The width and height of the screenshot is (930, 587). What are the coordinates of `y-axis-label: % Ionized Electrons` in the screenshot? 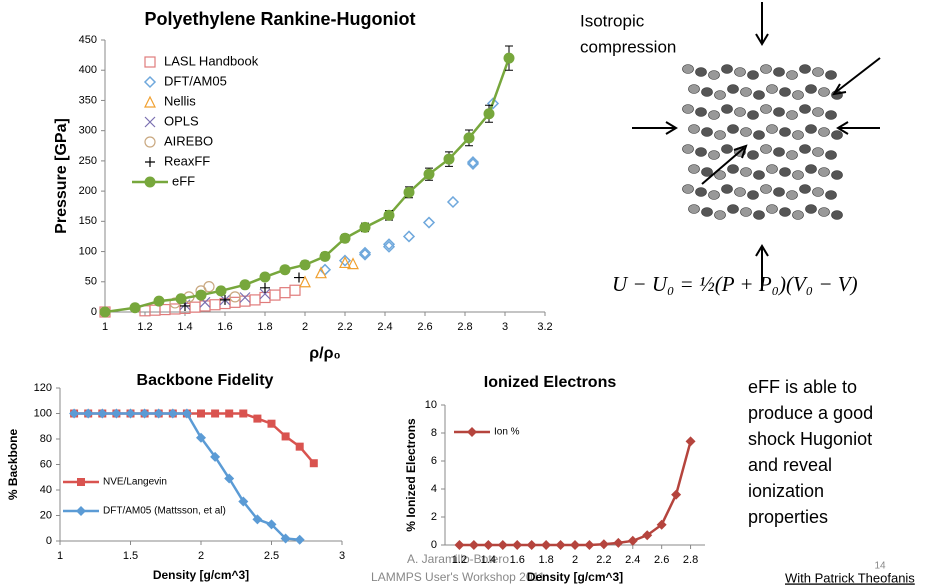 It's located at (411, 475).